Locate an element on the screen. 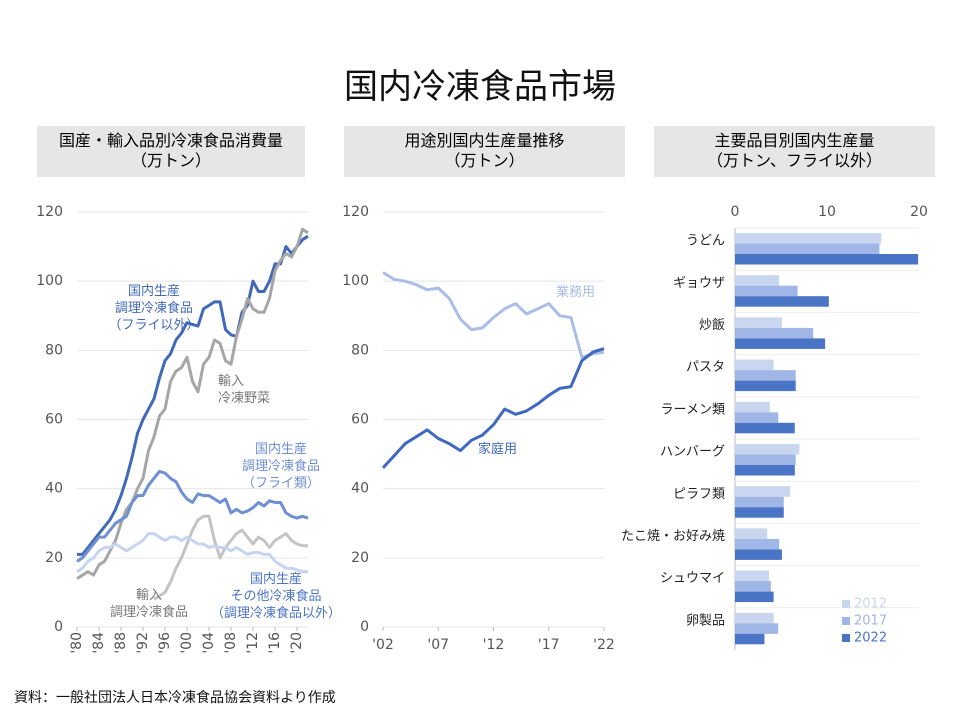 This screenshot has height=720, width=960. x-tick-label: '17 is located at coordinates (549, 645).